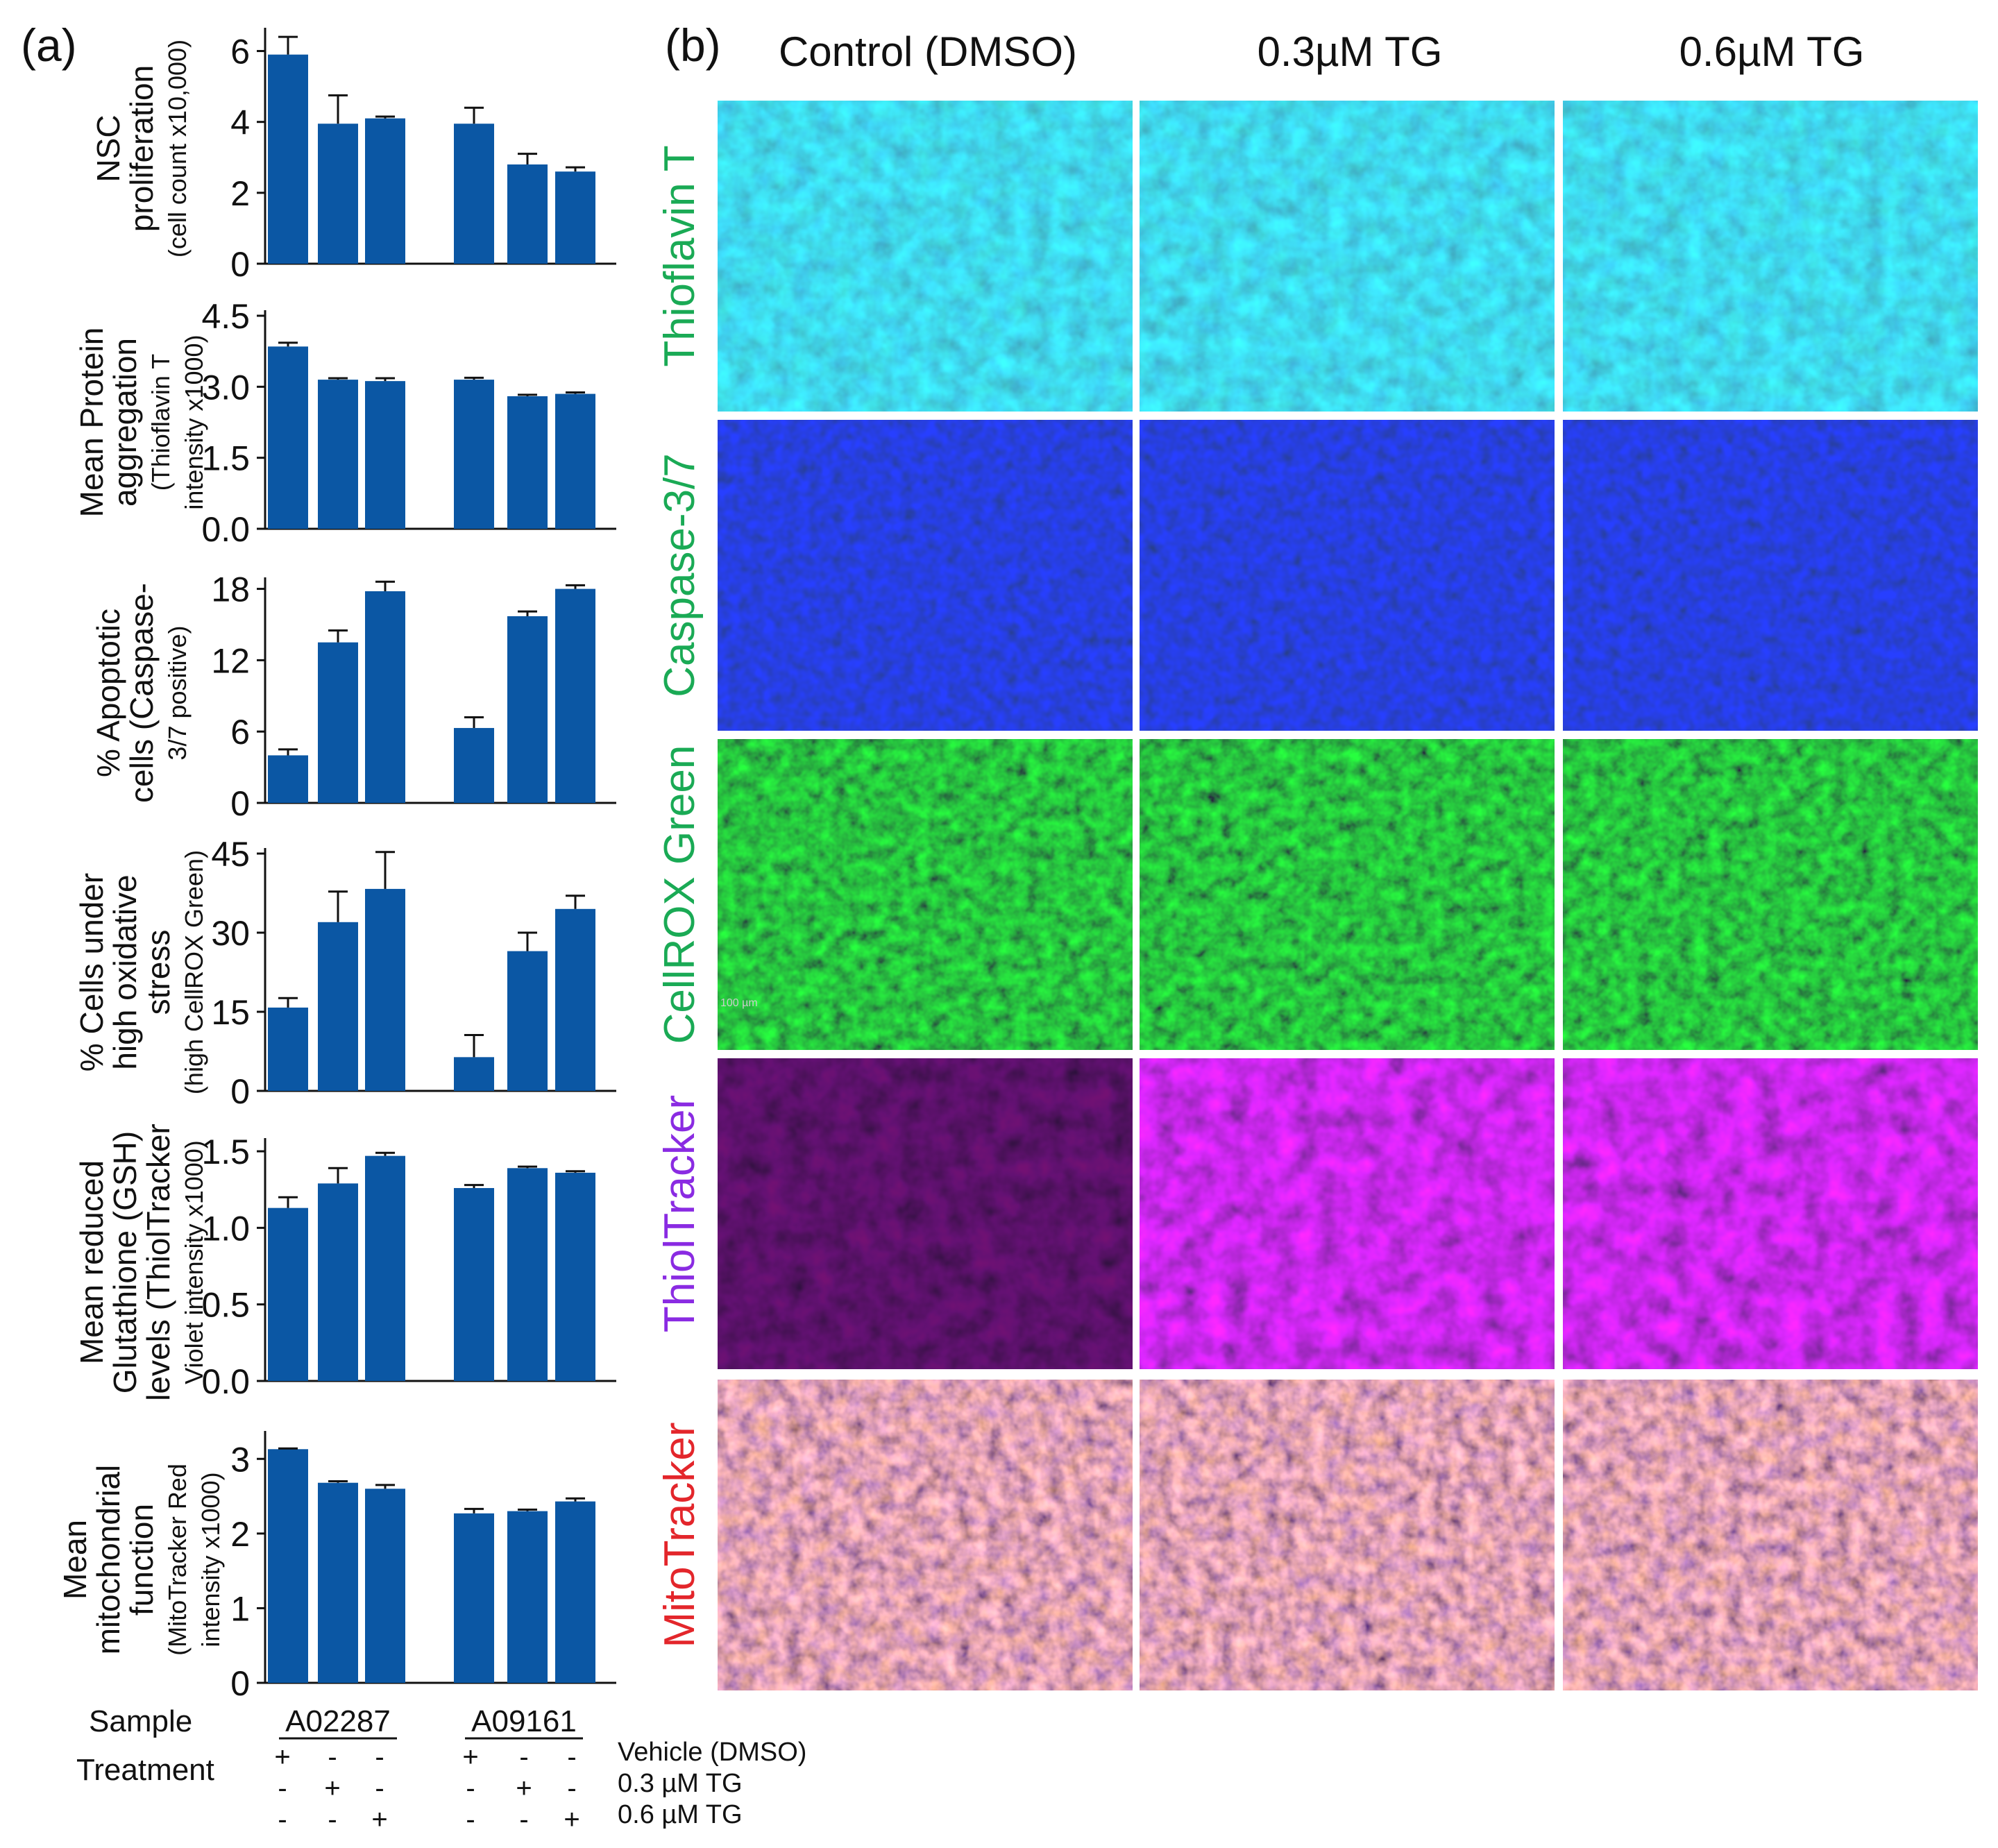  What do you see at coordinates (1351, 52) in the screenshot?
I see `column-header: 0.3µM TG` at bounding box center [1351, 52].